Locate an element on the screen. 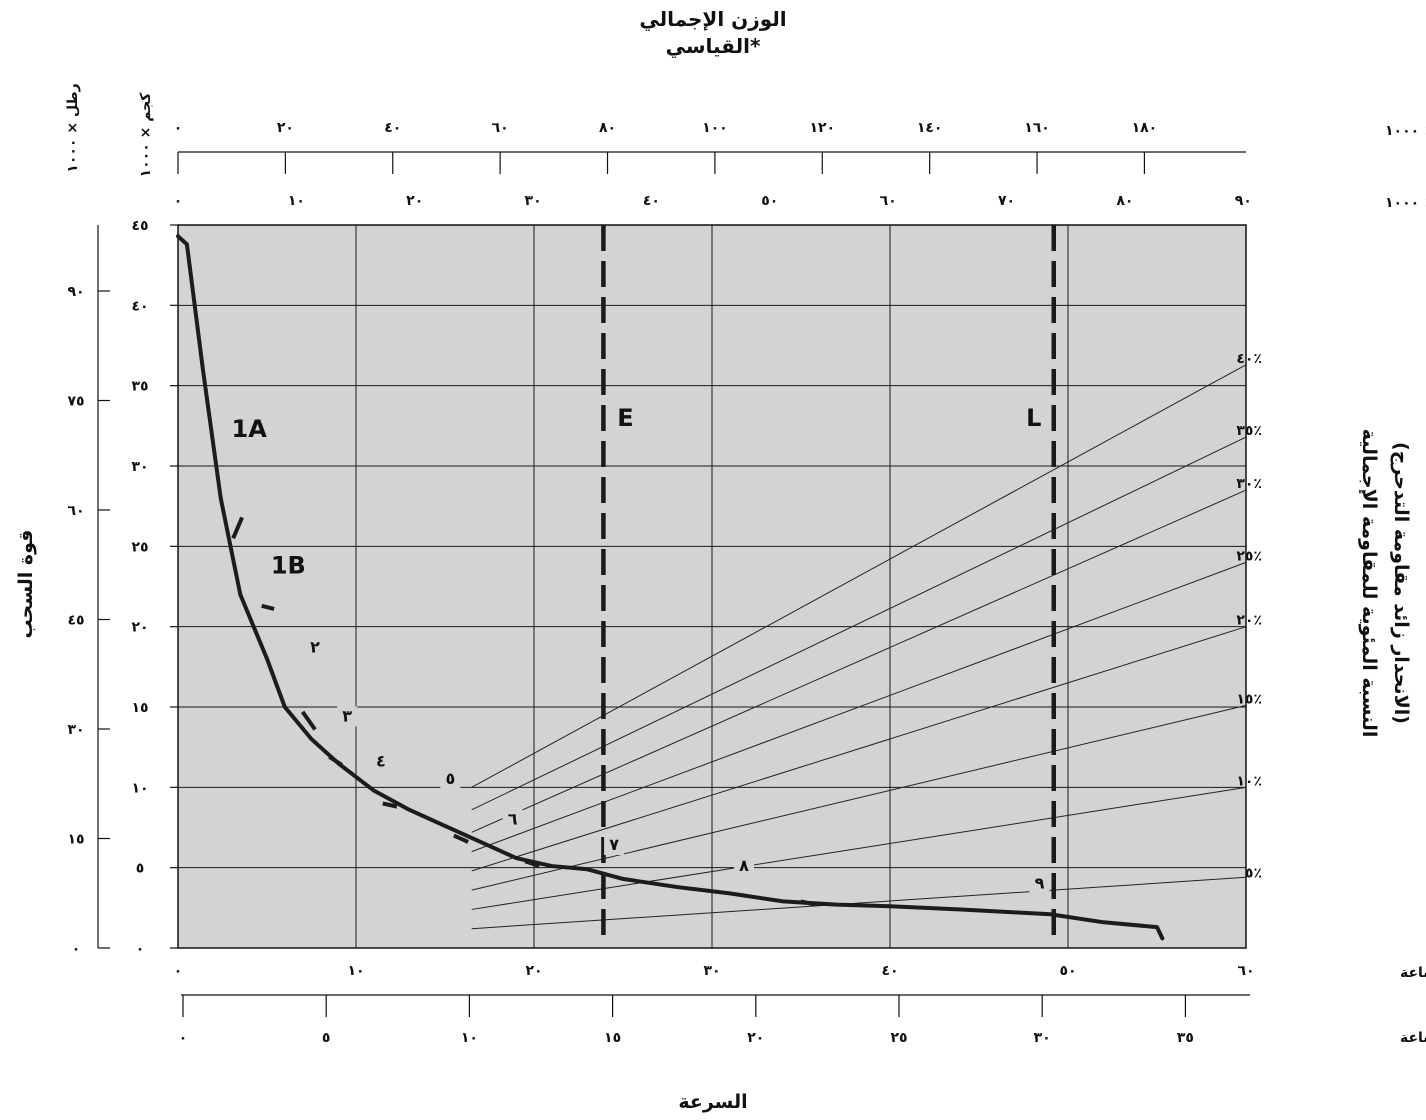 The height and width of the screenshot is (1120, 1426). top-lb-tick-label: ١٠٠ is located at coordinates (715, 128).